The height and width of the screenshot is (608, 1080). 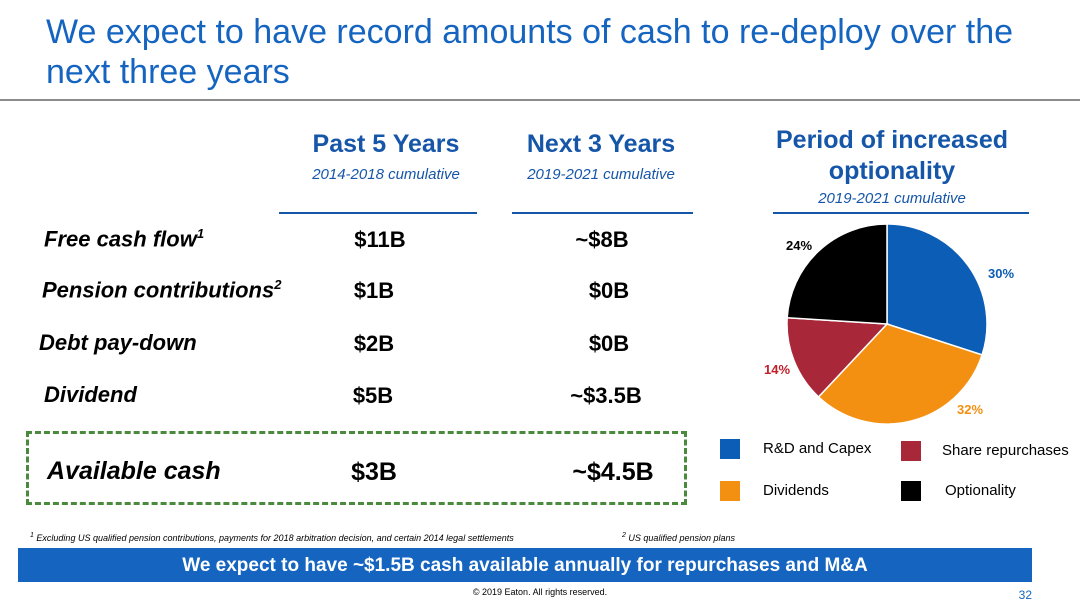 I want to click on past-heading: Past 5 Years, so click(x=386, y=144).